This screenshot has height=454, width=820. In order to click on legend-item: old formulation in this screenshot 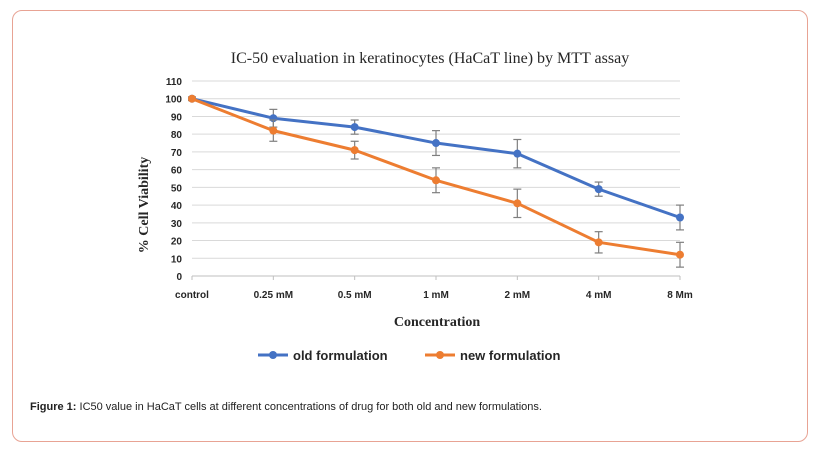, I will do `click(323, 355)`.